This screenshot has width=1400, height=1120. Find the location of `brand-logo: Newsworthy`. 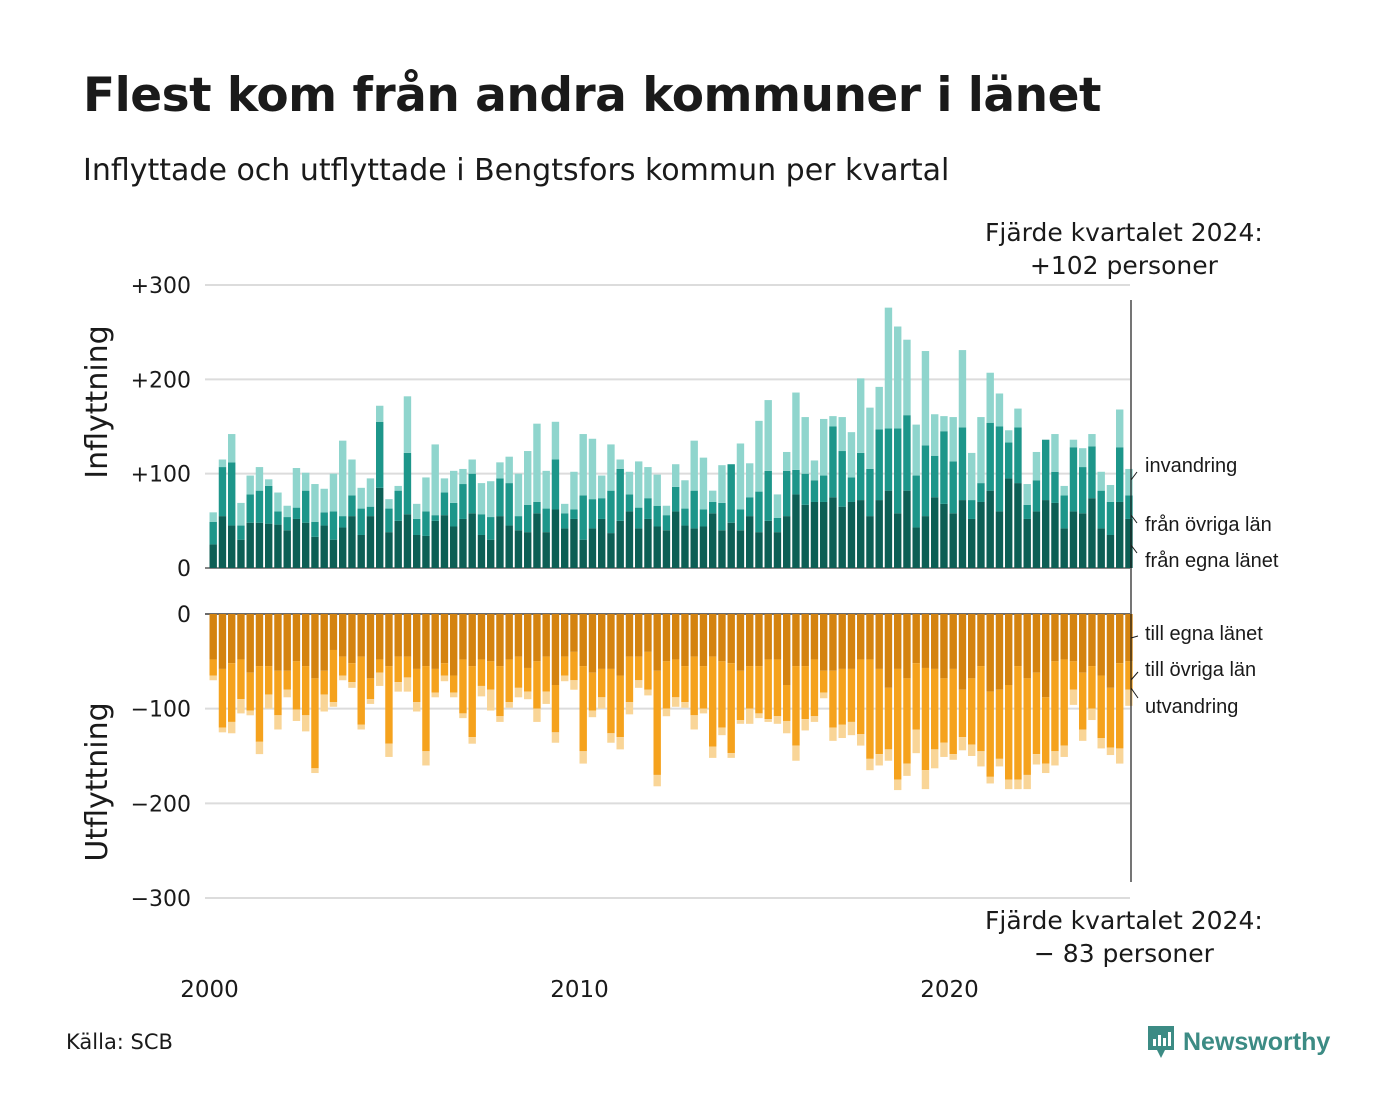

brand-logo: Newsworthy is located at coordinates (1238, 1042).